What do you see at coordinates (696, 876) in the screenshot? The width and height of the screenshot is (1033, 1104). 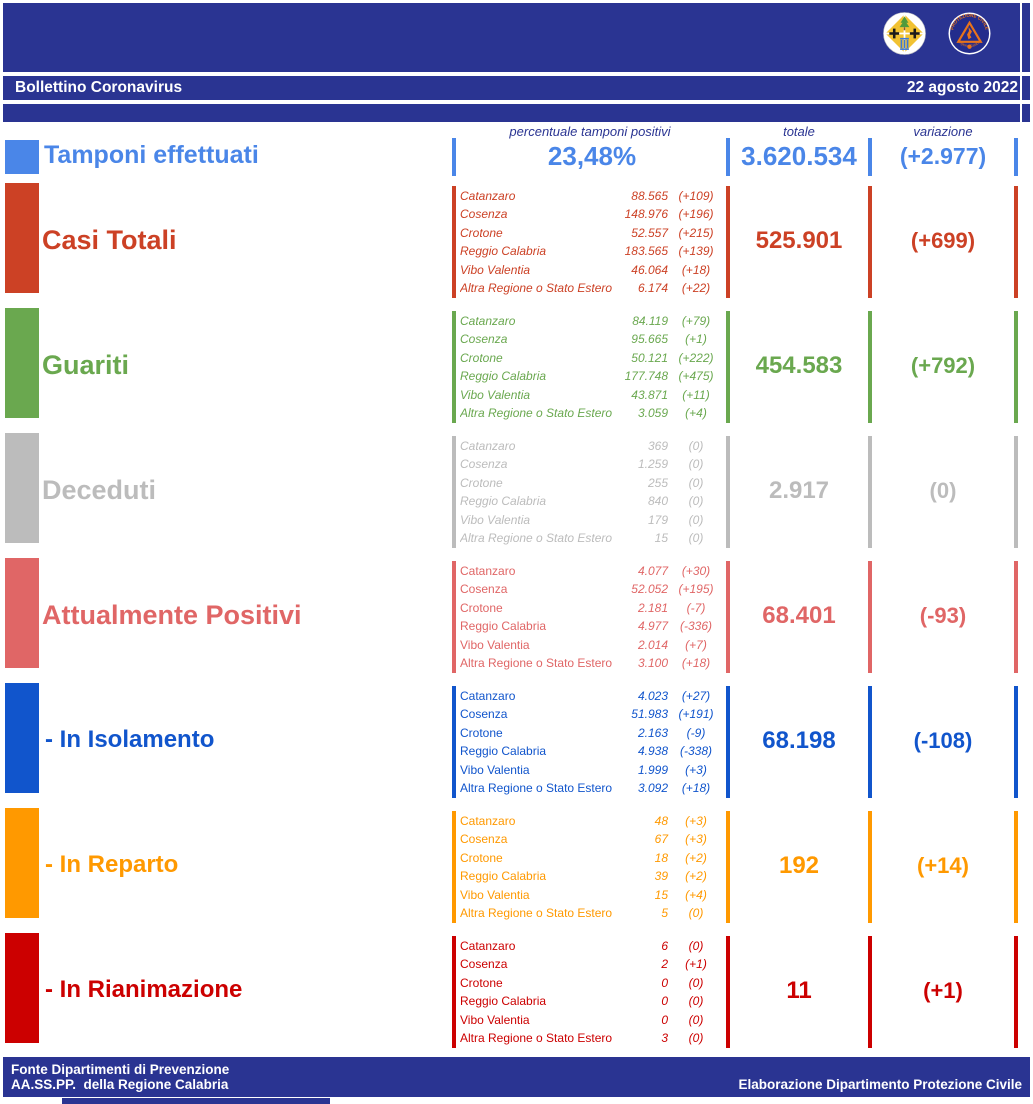 I see `province-variation: (+2)` at bounding box center [696, 876].